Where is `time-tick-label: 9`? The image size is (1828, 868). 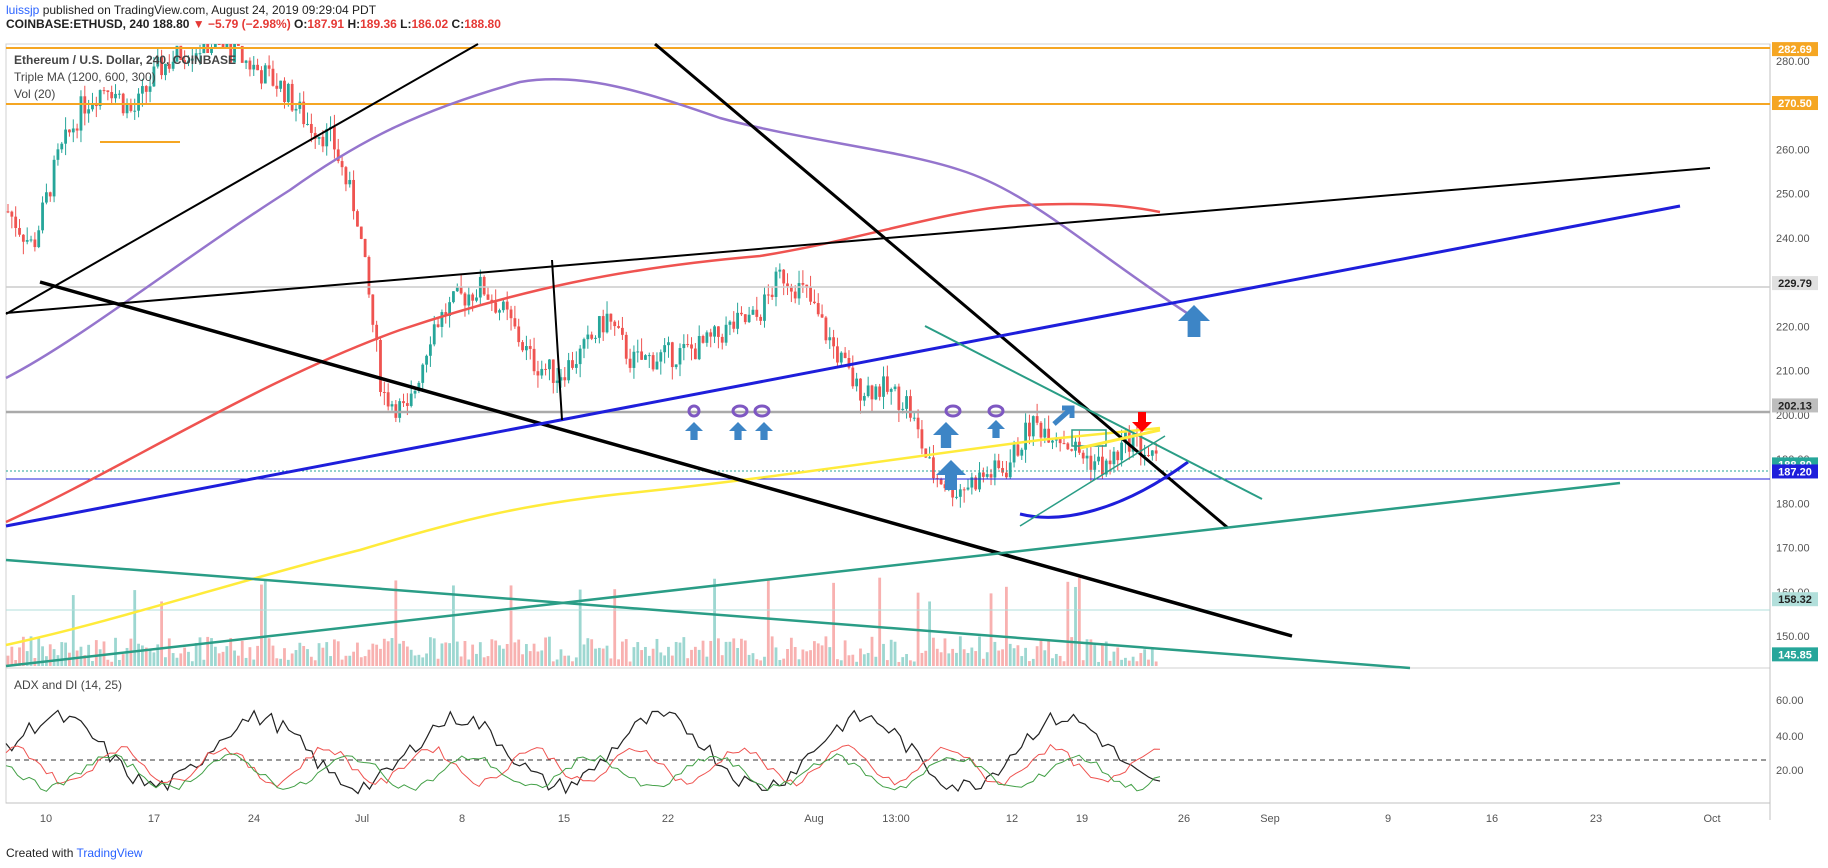 time-tick-label: 9 is located at coordinates (1388, 819).